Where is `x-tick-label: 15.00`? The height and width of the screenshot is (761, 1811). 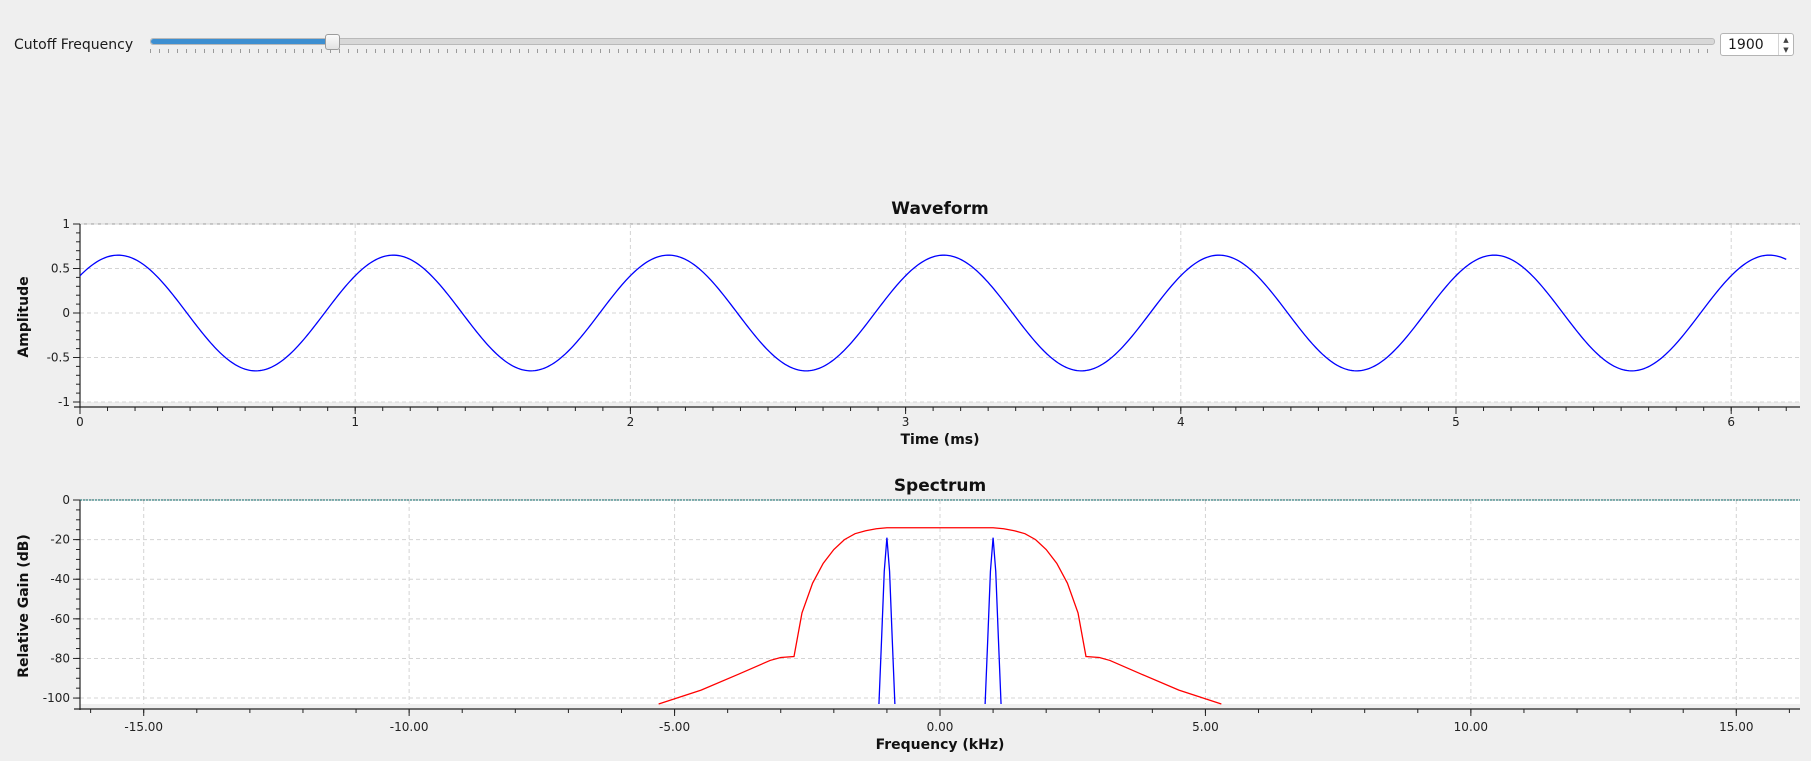
x-tick-label: 15.00 is located at coordinates (1736, 727).